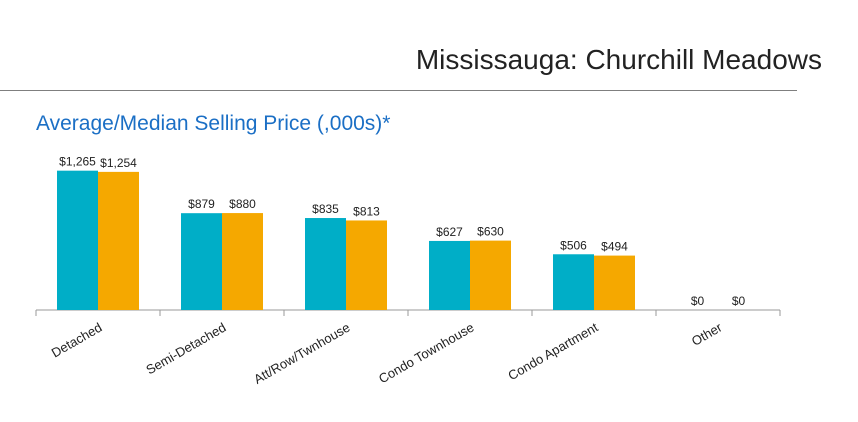 The width and height of the screenshot is (858, 422). What do you see at coordinates (426, 353) in the screenshot?
I see `category-label: Condo Townhouse` at bounding box center [426, 353].